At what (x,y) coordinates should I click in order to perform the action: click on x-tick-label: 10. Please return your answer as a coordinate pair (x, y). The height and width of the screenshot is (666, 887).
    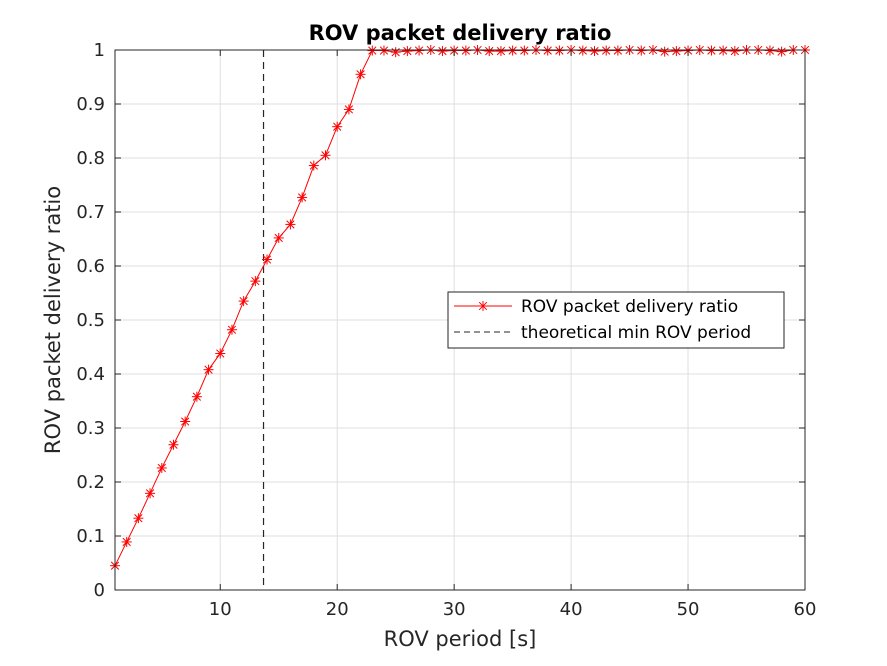
    Looking at the image, I should click on (220, 609).